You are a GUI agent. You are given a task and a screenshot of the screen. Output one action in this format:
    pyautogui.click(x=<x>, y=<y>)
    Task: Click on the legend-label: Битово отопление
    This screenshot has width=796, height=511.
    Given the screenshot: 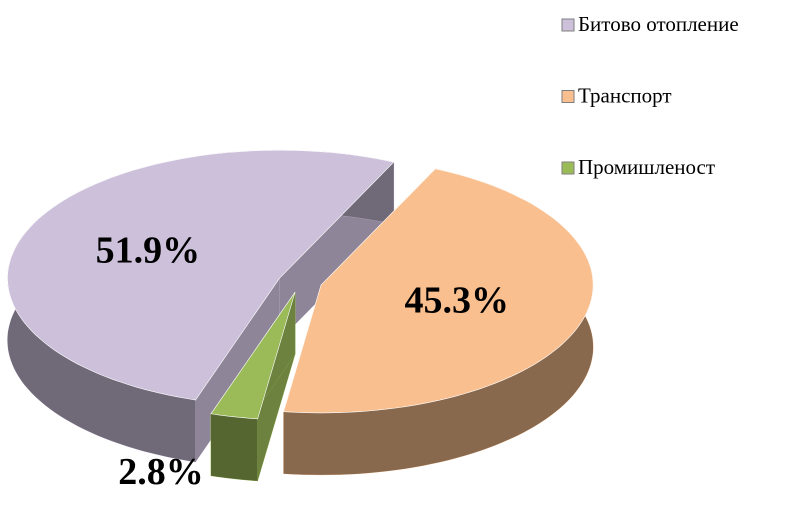 What is the action you would take?
    pyautogui.click(x=658, y=24)
    